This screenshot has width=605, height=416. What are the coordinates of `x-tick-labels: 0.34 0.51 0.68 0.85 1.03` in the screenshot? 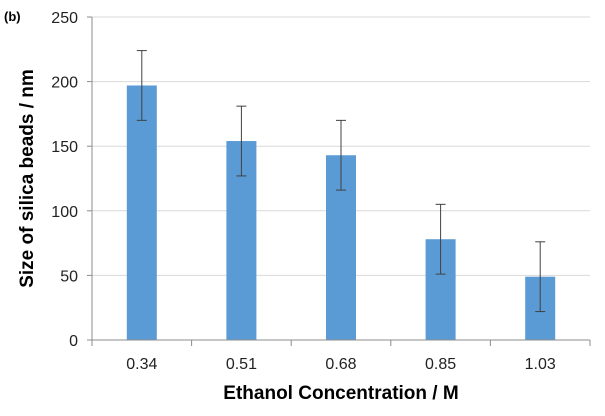 It's located at (341, 364).